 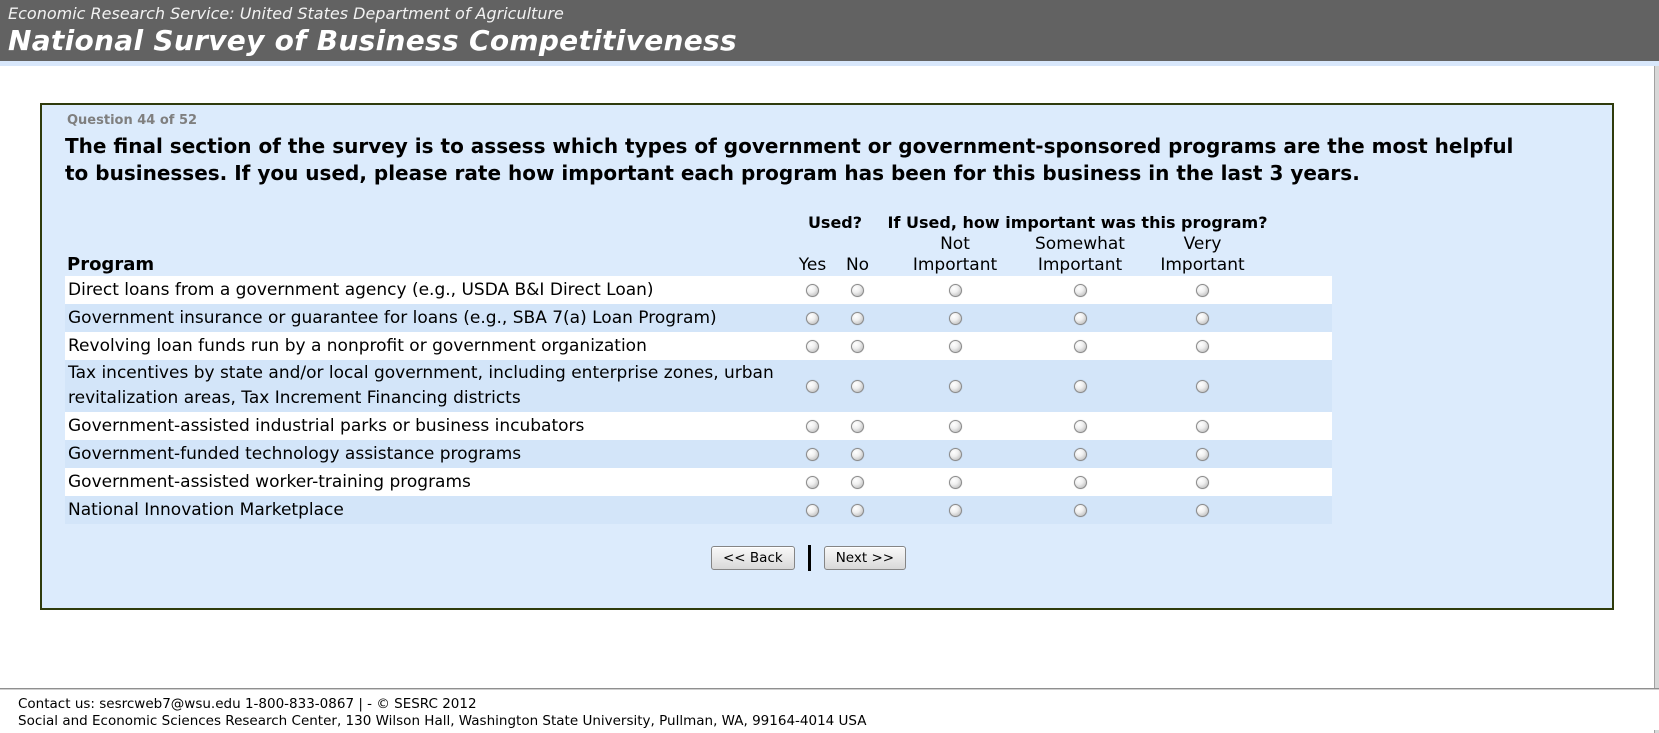 What do you see at coordinates (812, 265) in the screenshot?
I see `yes-column-header: Yes` at bounding box center [812, 265].